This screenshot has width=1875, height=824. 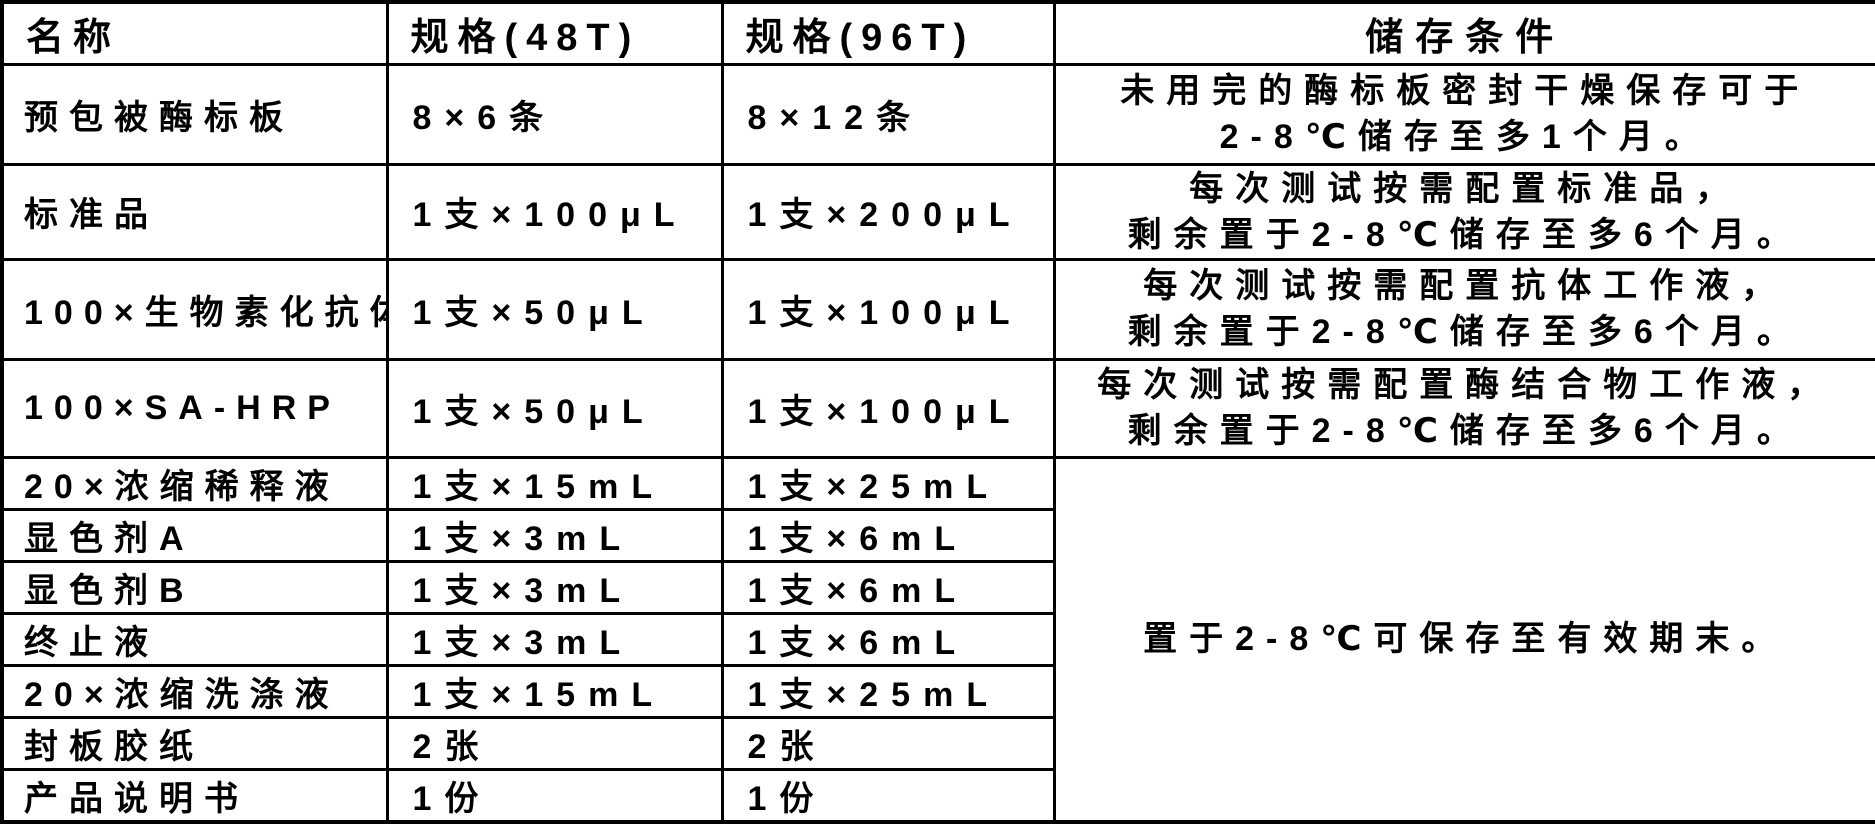 I want to click on component-name: 100×SA-HRP, so click(x=194, y=408).